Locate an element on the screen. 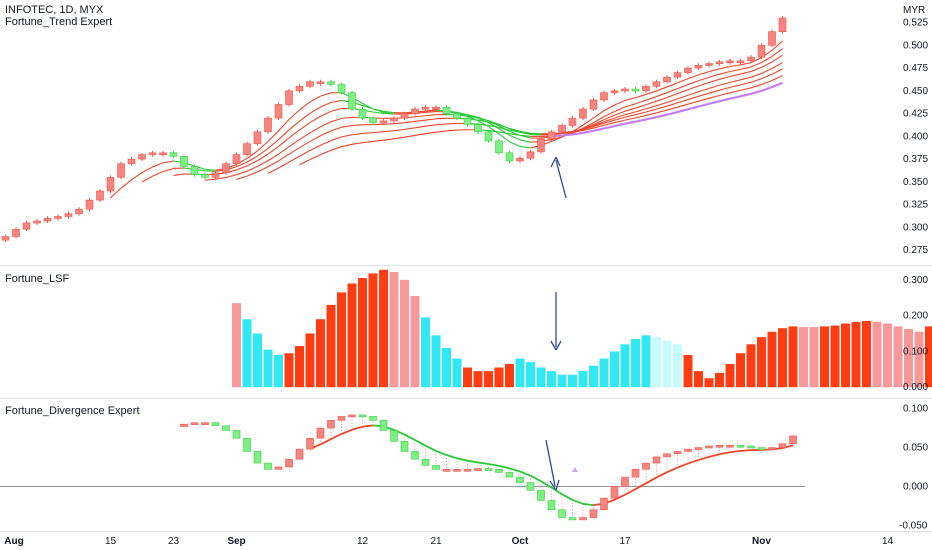  lsf-indicator-title: Fortune_LSF is located at coordinates (37, 279).